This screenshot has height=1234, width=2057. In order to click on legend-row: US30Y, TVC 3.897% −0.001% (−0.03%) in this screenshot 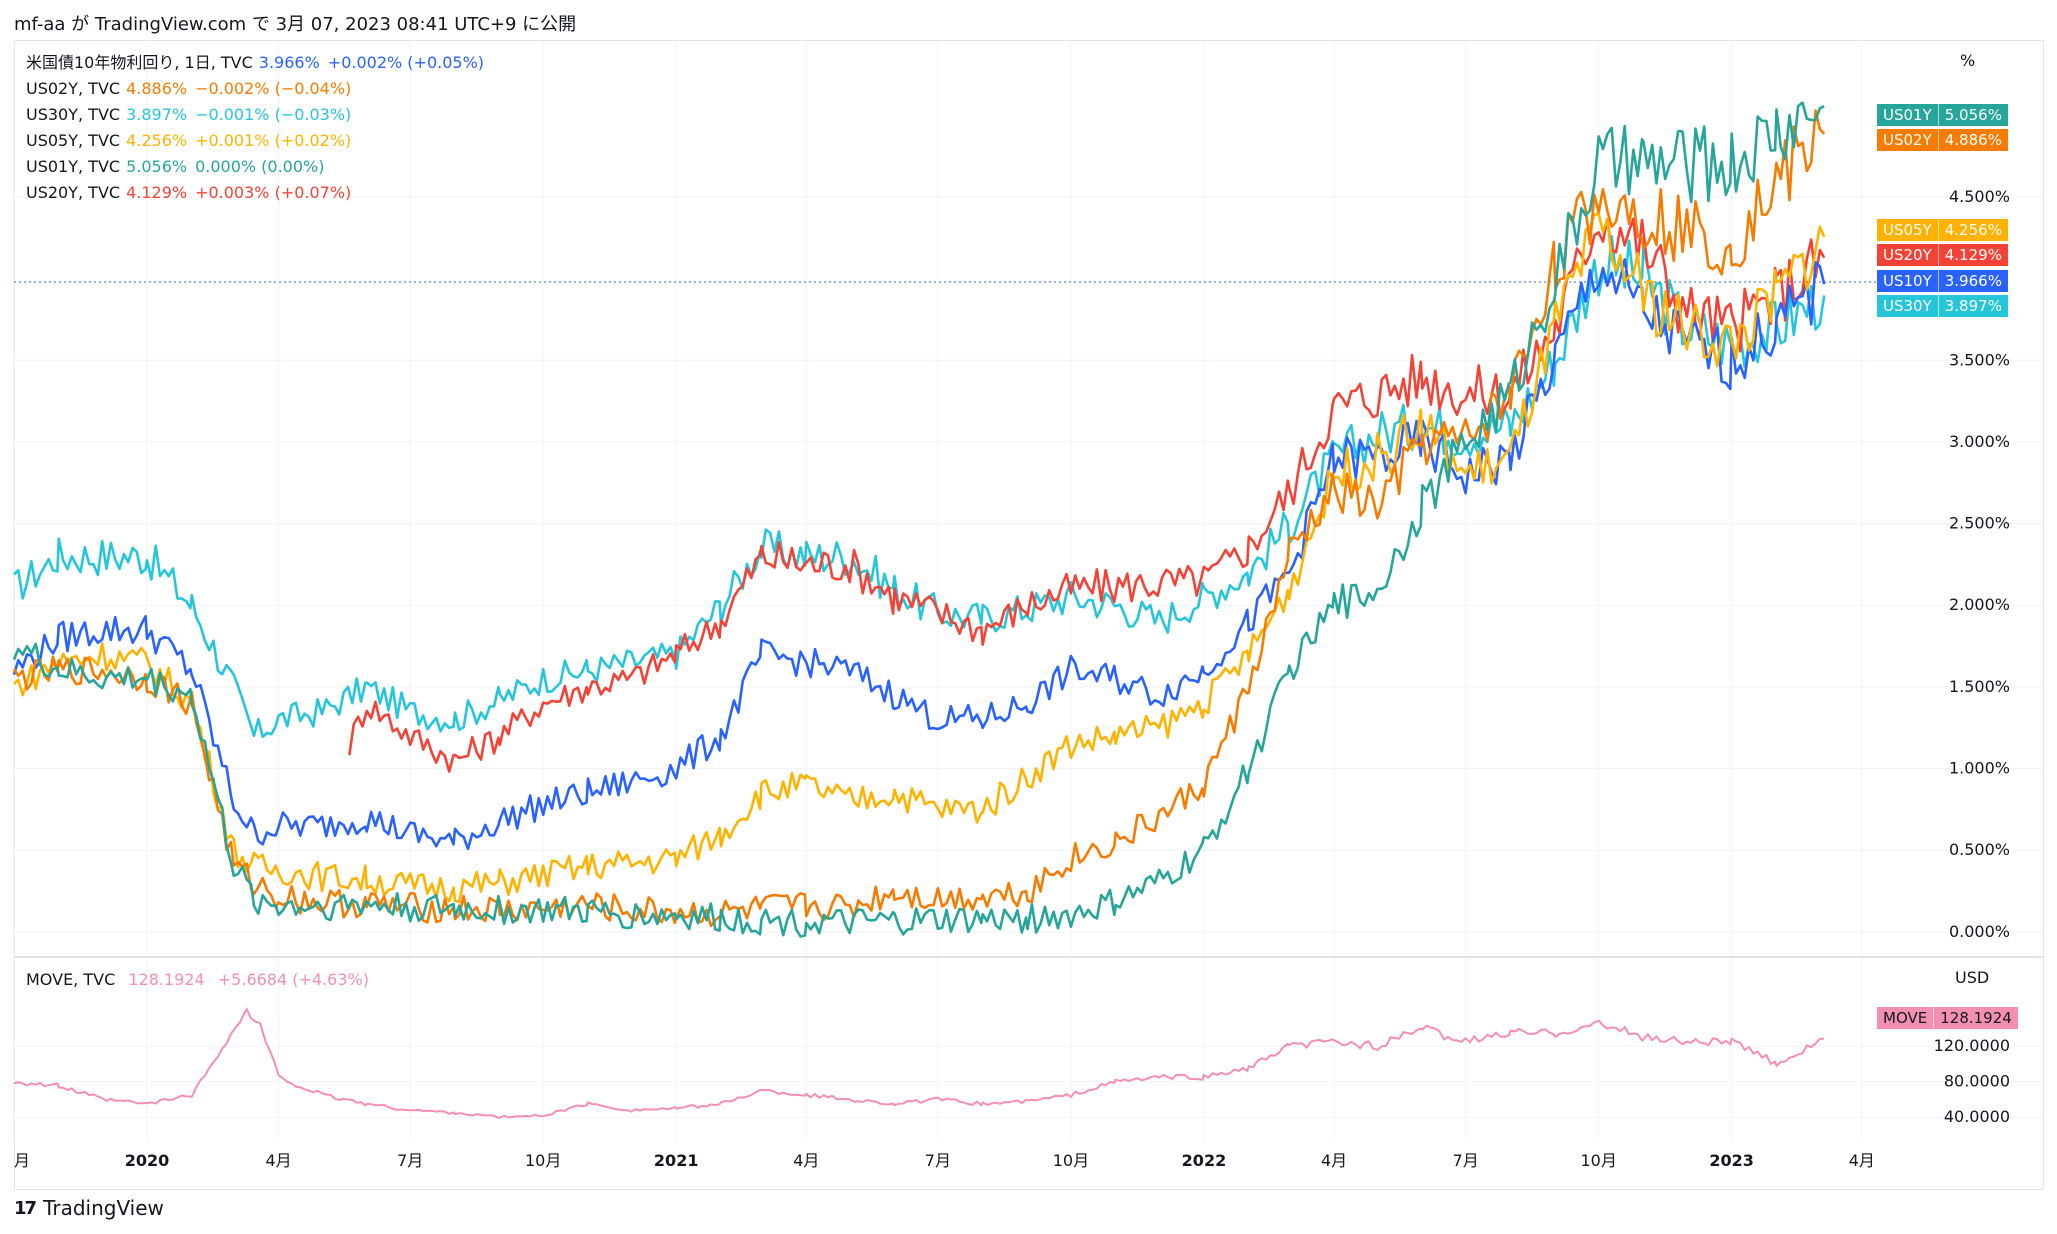, I will do `click(255, 115)`.